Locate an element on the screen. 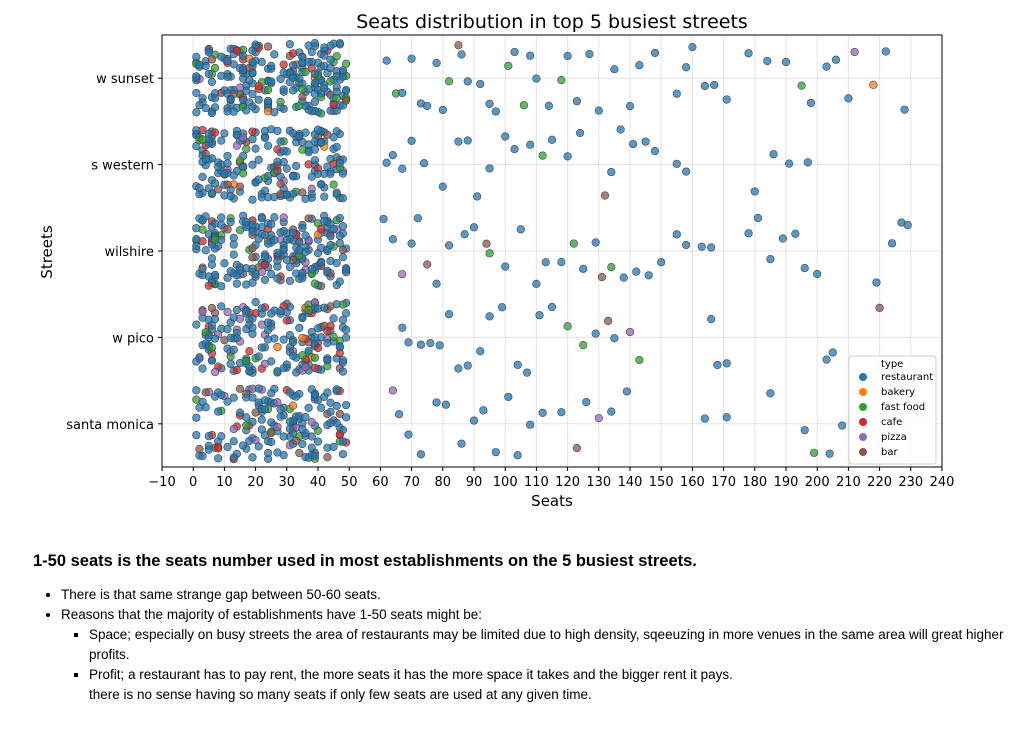 The image size is (1034, 745). legend-marker is located at coordinates (863, 377).